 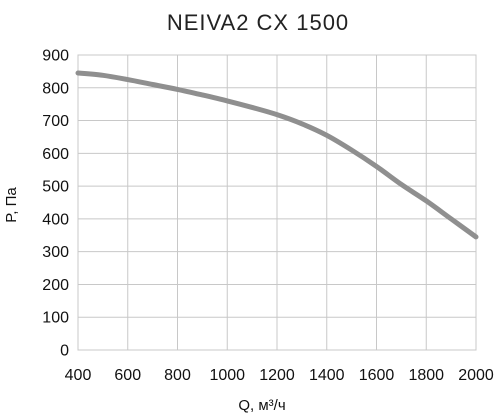 What do you see at coordinates (64, 351) in the screenshot?
I see `y-tick-label: 0` at bounding box center [64, 351].